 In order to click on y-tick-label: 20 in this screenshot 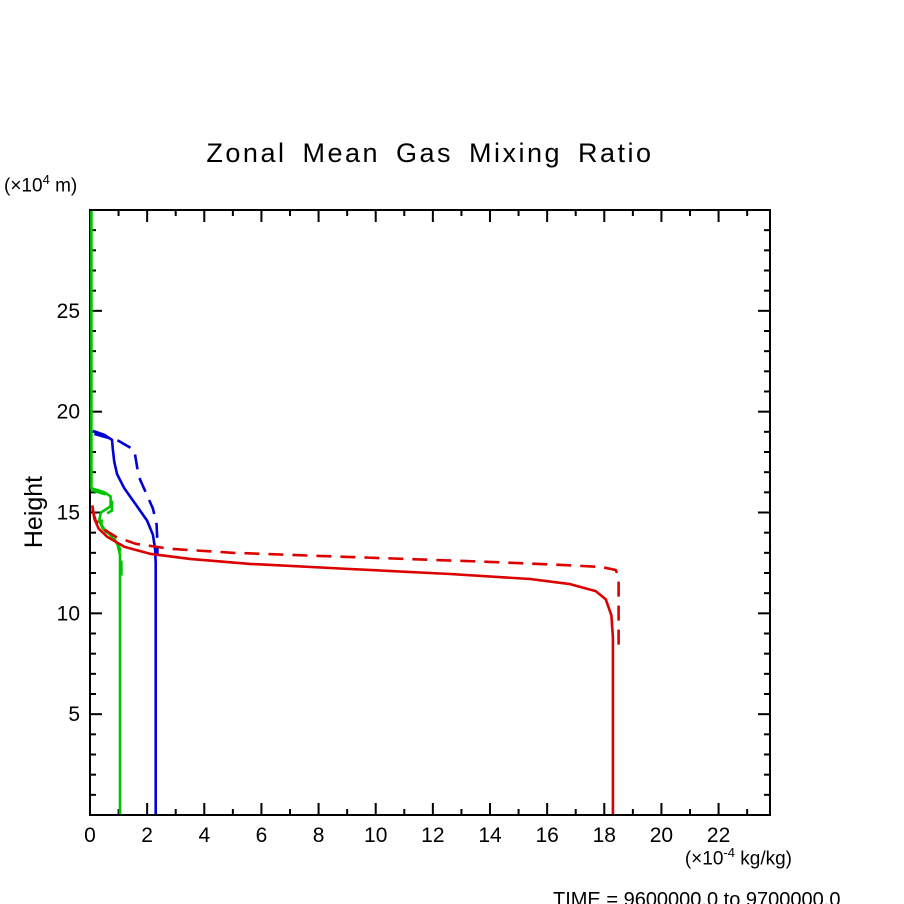, I will do `click(68, 412)`.